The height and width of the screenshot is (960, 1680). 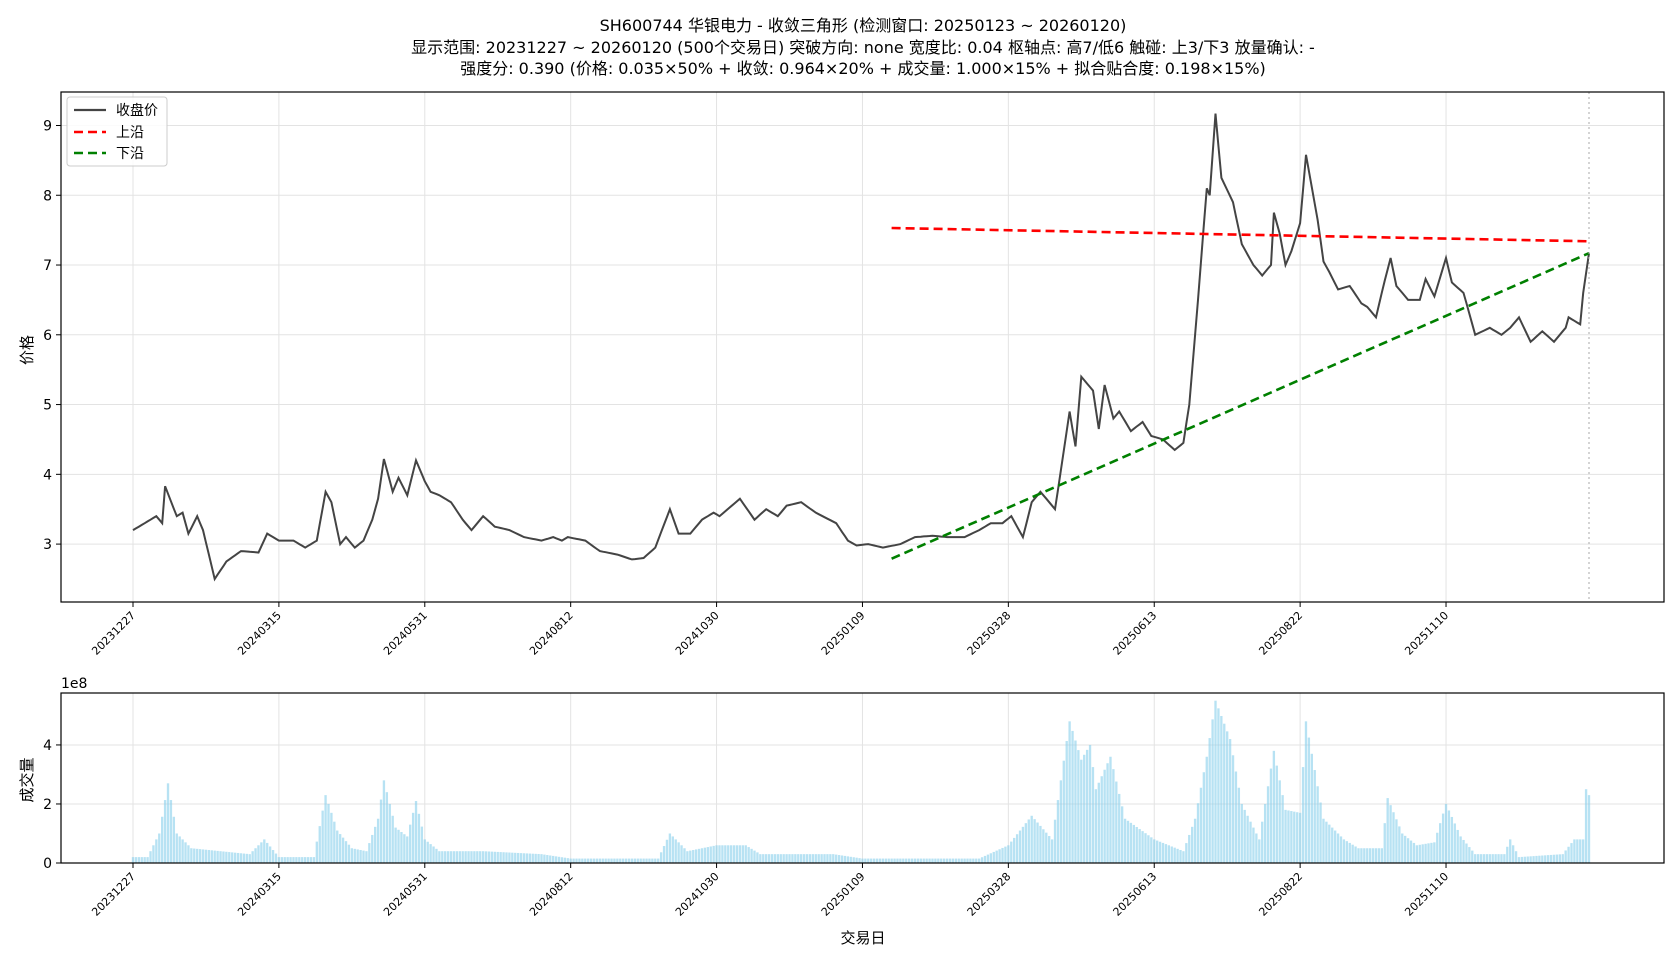 What do you see at coordinates (1426, 894) in the screenshot?
I see `volume-xtick-label: 20251110` at bounding box center [1426, 894].